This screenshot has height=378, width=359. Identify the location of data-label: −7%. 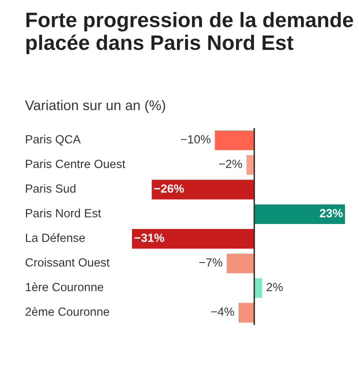
(210, 262).